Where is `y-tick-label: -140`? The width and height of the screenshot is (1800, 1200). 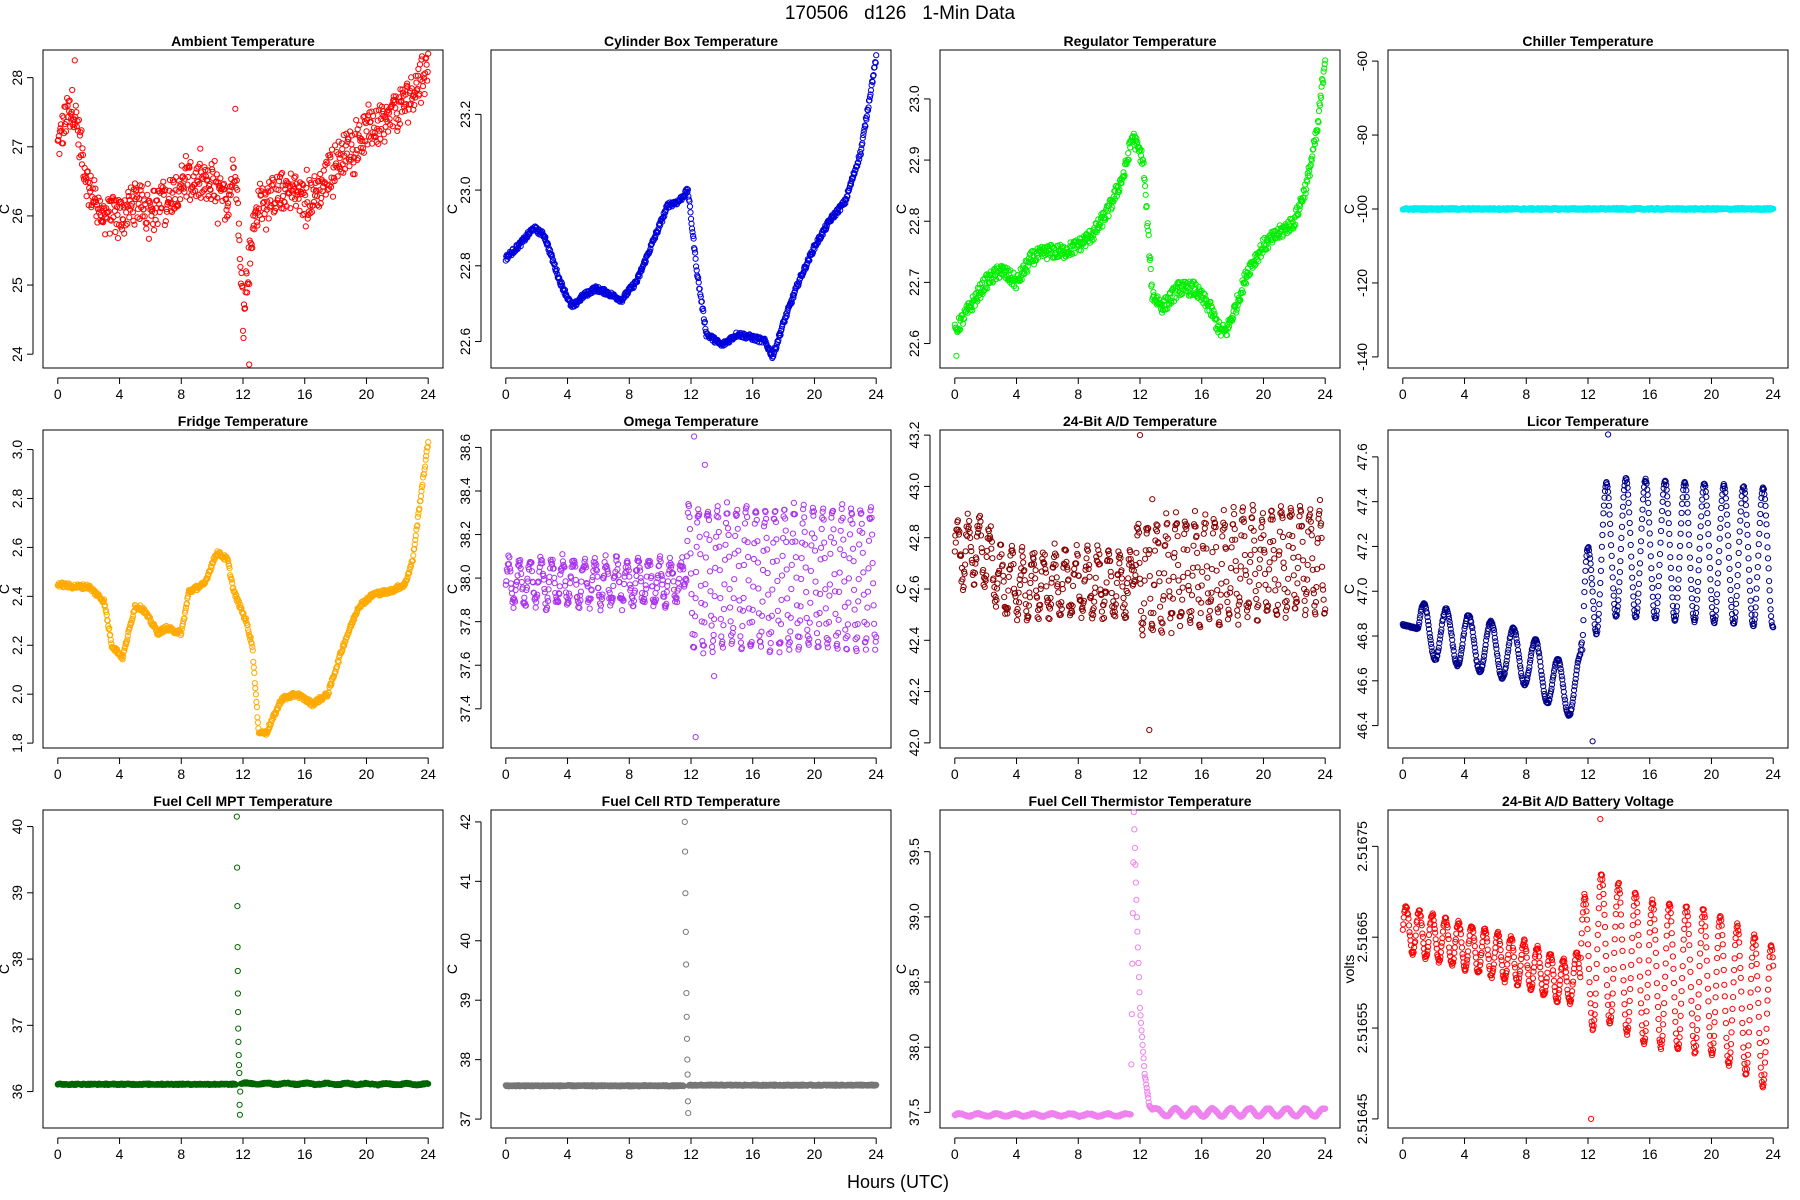 y-tick-label: -140 is located at coordinates (1362, 357).